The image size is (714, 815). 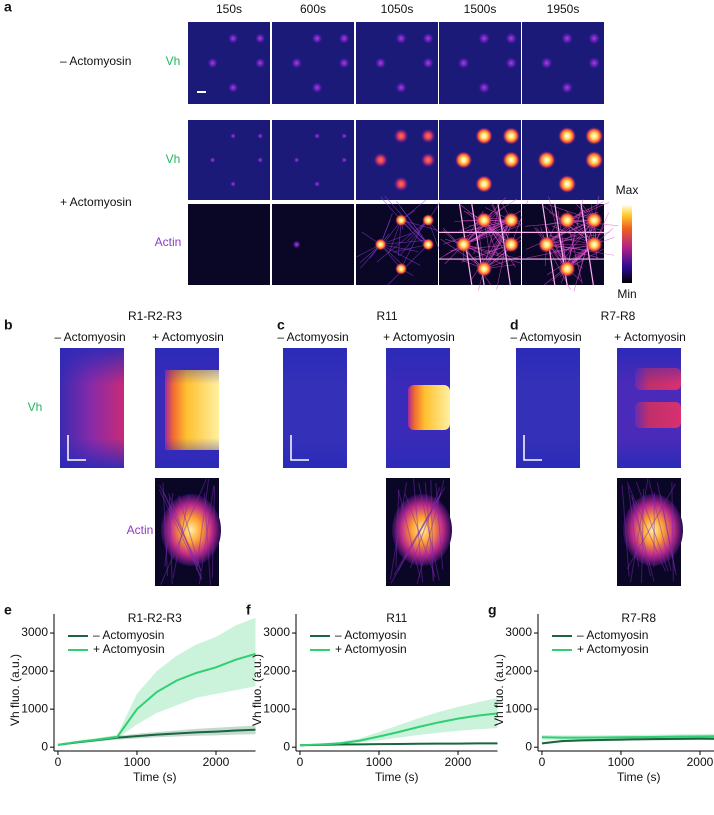 What do you see at coordinates (518, 670) in the screenshot?
I see `y-tick-label: 2000` at bounding box center [518, 670].